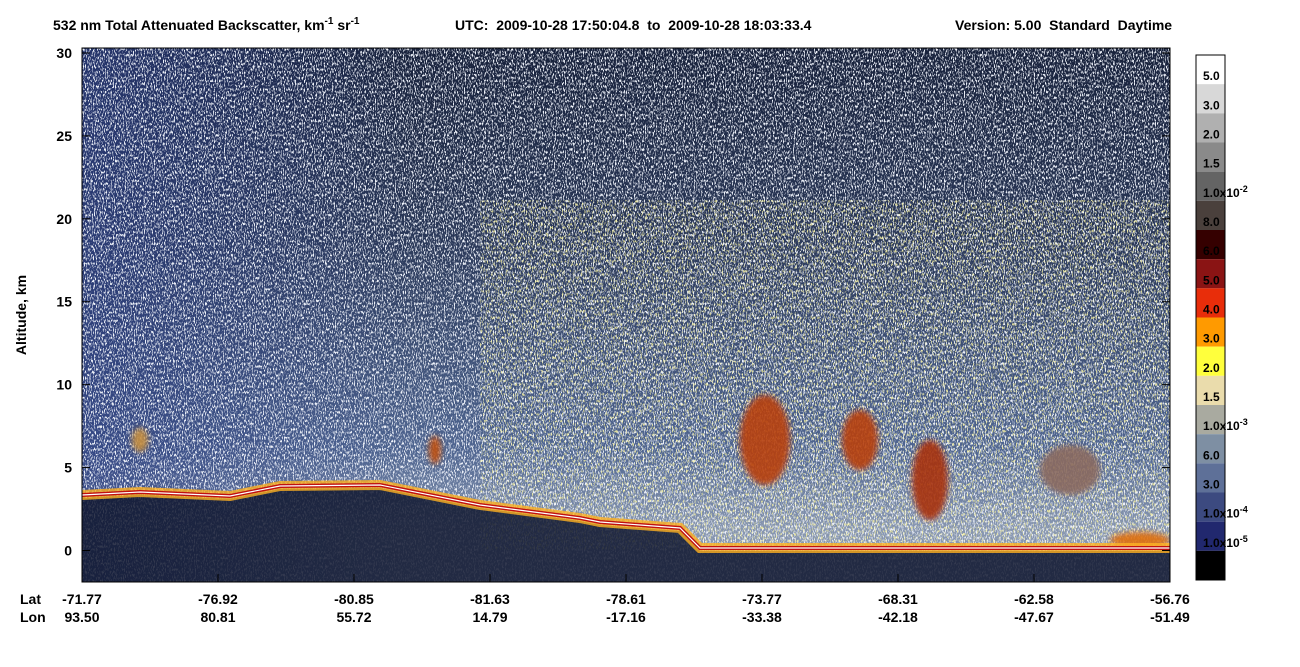  I want to click on colorbar-label-exp: -4, so click(1244, 510).